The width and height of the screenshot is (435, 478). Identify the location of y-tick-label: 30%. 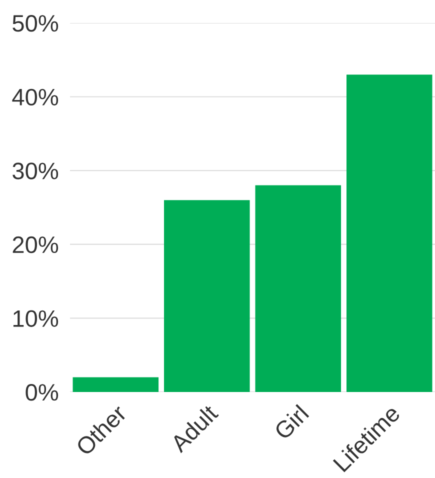
(35, 171).